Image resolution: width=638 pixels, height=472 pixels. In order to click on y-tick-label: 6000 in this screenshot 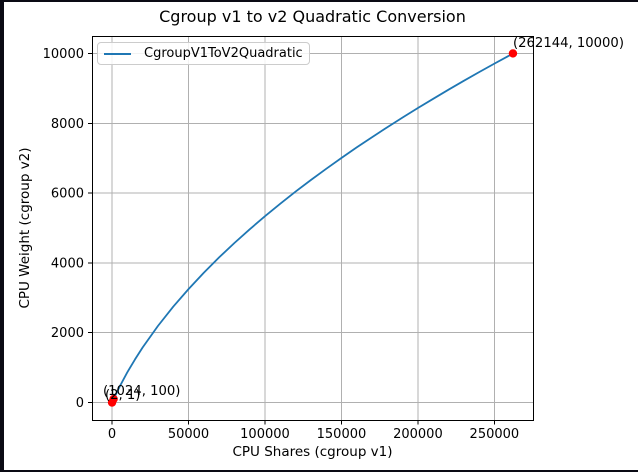, I will do `click(67, 194)`.